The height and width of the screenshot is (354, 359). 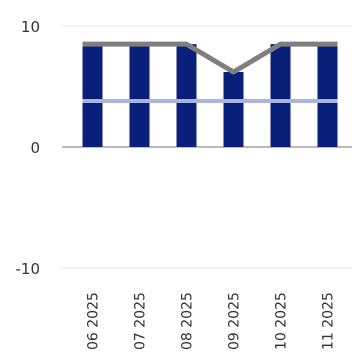 I want to click on y-tick-label: -10, so click(x=28, y=269).